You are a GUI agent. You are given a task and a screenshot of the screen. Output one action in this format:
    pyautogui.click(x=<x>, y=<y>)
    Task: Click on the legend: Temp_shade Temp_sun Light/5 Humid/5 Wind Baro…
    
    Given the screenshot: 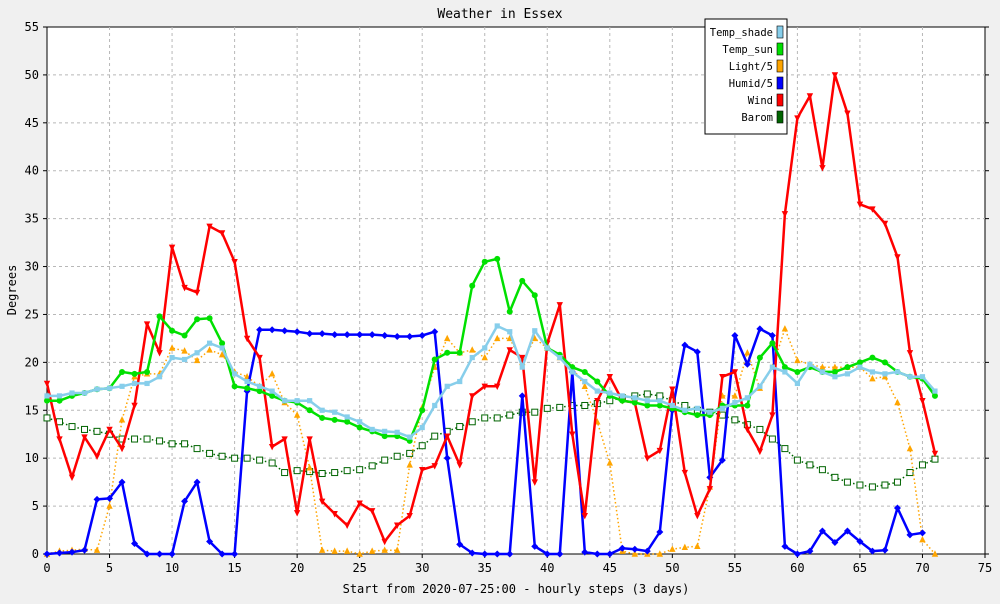 What is the action you would take?
    pyautogui.click(x=746, y=76)
    